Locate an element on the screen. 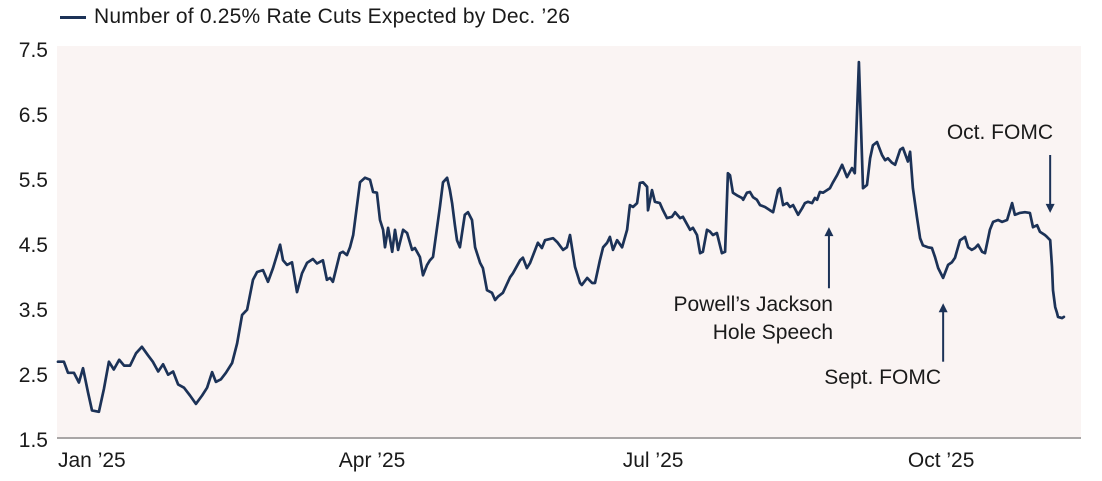  annotation-oct-label: Oct. FOMC is located at coordinates (1000, 133).